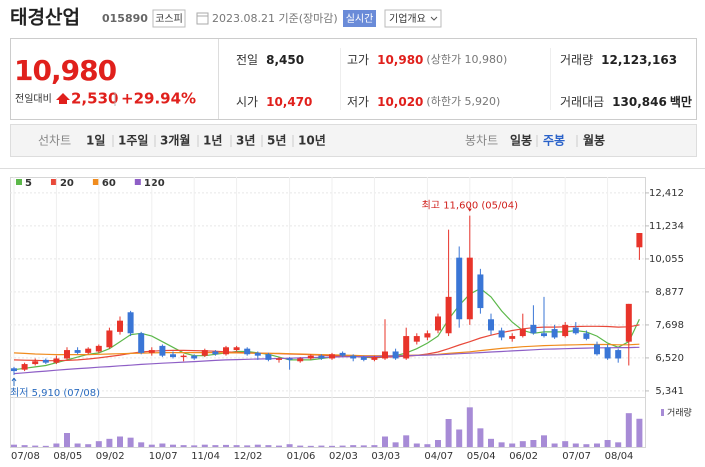  What do you see at coordinates (407, 18) in the screenshot?
I see `company-info: 기업개요` at bounding box center [407, 18].